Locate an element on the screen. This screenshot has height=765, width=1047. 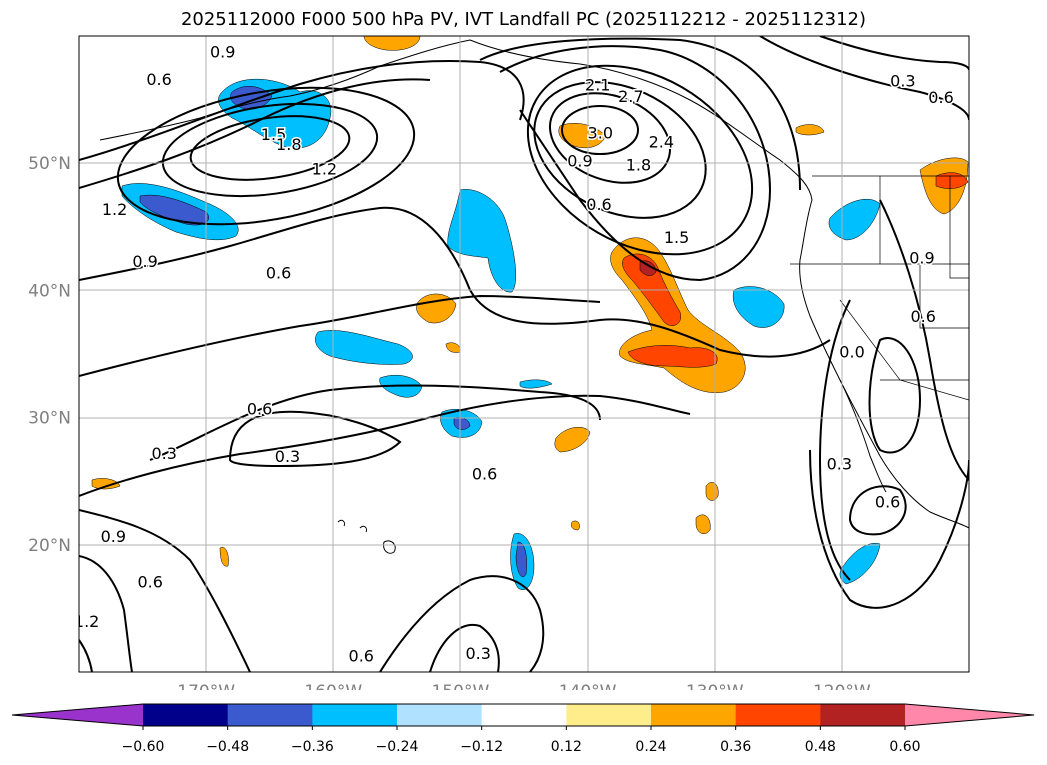
lat-tick-label: 20°N is located at coordinates (49, 546).